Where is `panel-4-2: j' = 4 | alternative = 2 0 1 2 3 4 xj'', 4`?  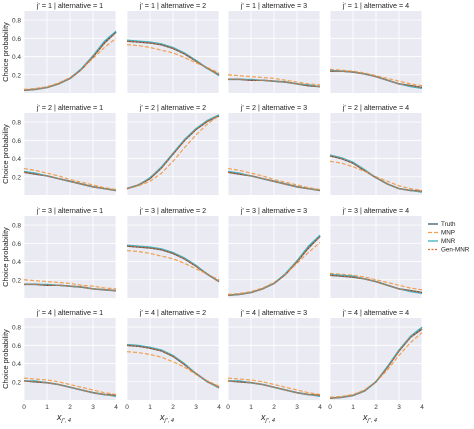 panel-4-2: j' = 4 | alternative = 2 0 1 2 3 4 xj'', 4 is located at coordinates (173, 366).